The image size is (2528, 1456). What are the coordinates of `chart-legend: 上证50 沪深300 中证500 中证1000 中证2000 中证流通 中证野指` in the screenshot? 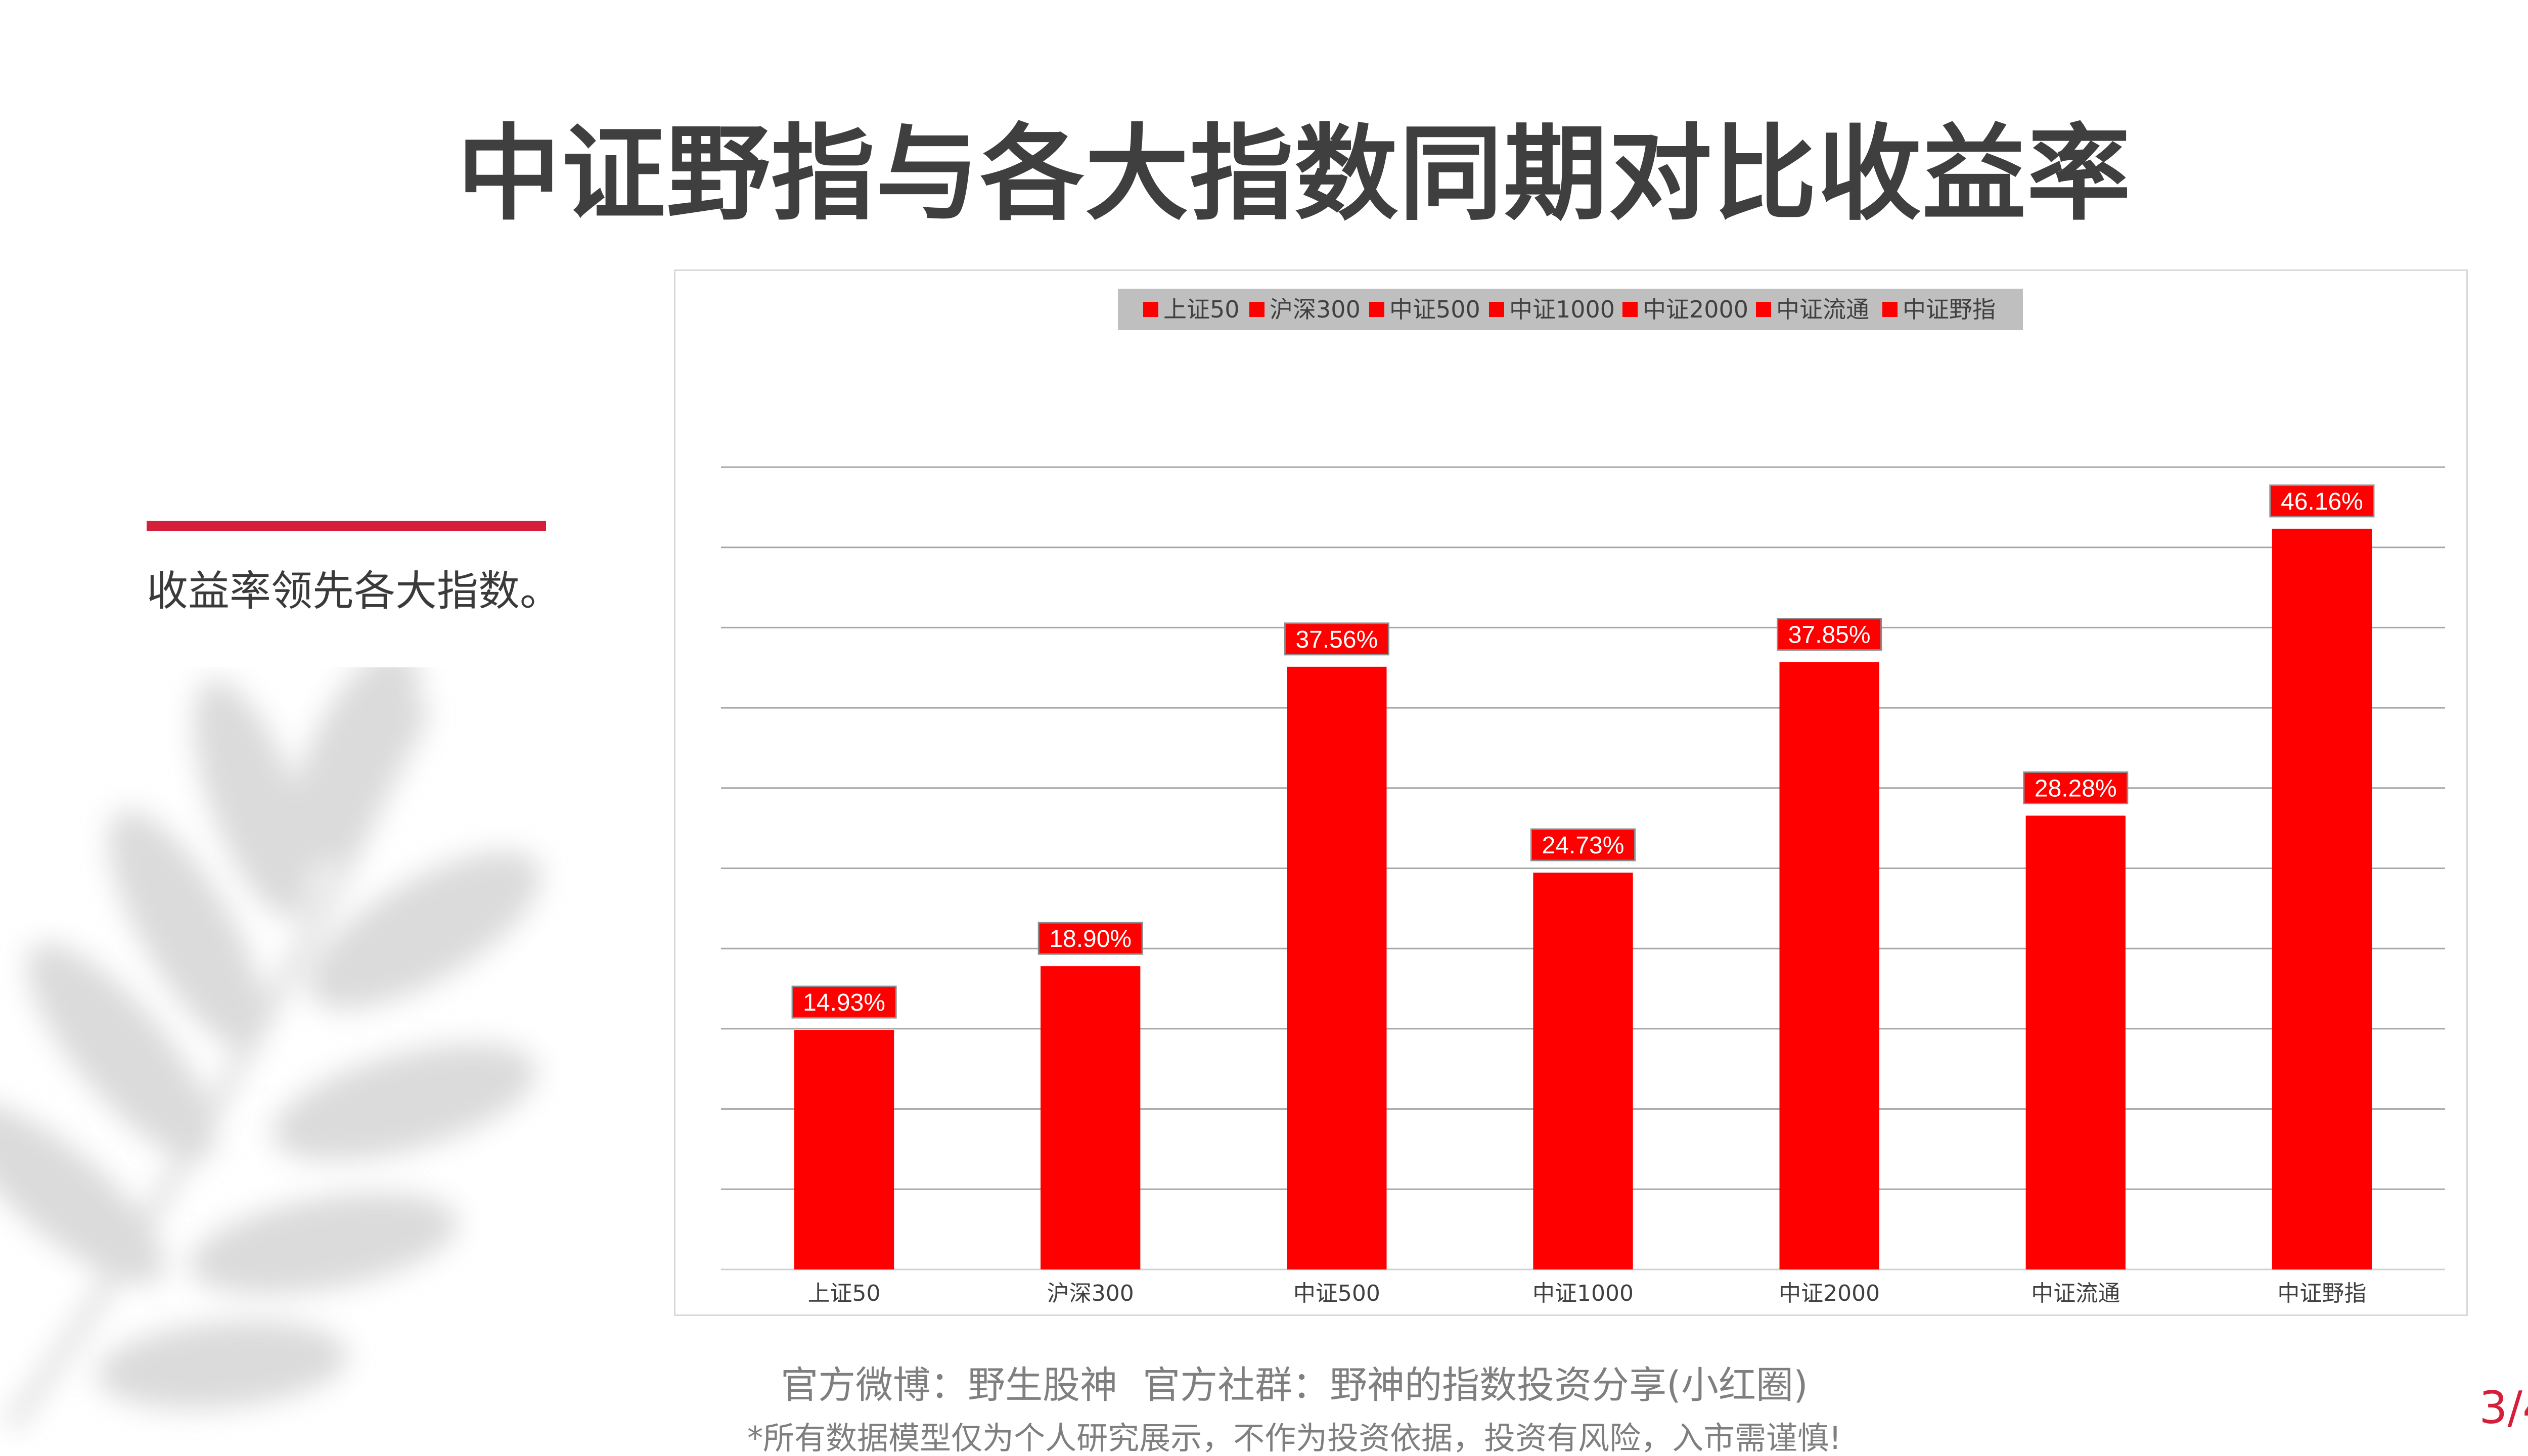 It's located at (1571, 309).